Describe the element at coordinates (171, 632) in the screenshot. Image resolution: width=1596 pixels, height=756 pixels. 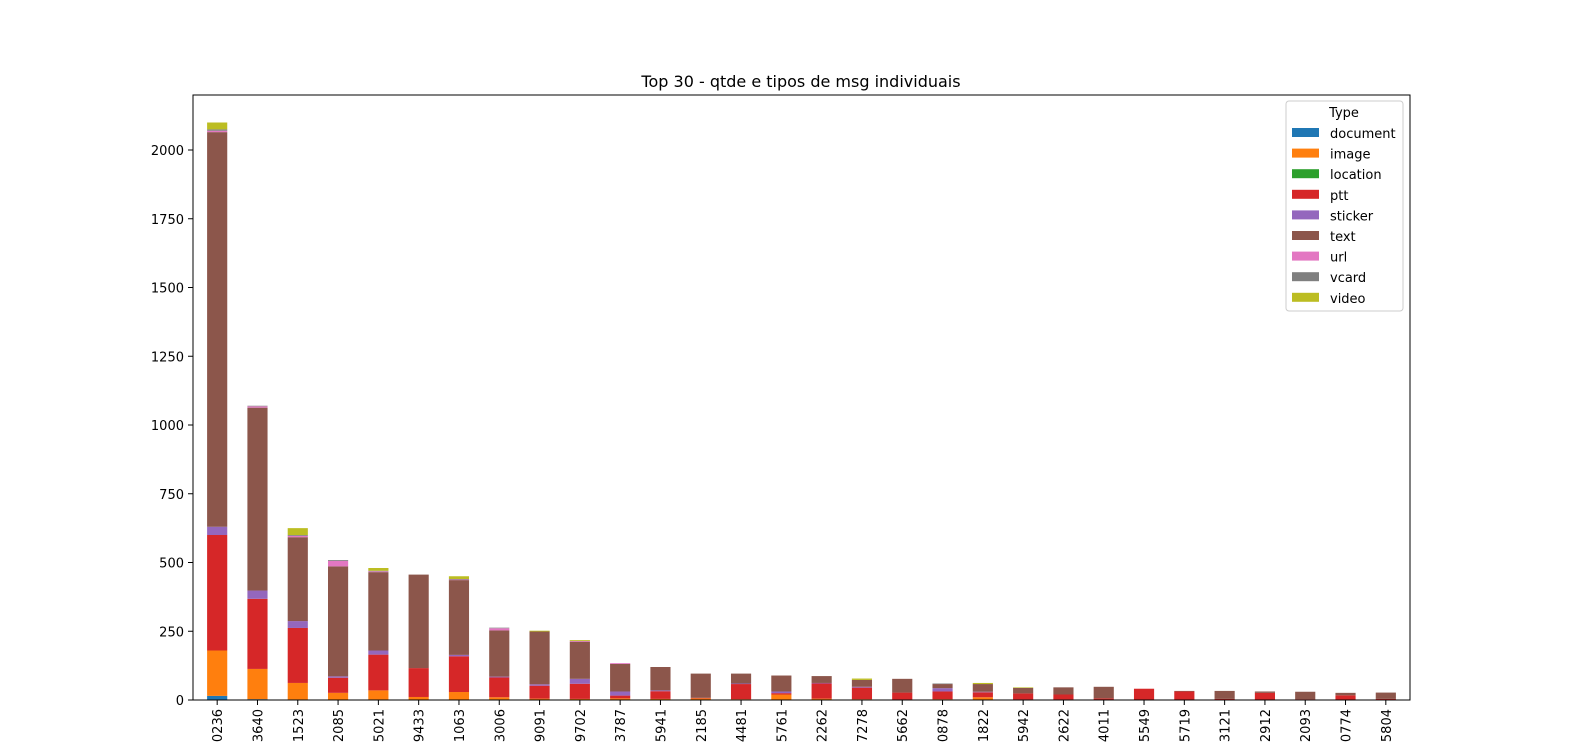
I see `y-tick-label: 250` at that location.